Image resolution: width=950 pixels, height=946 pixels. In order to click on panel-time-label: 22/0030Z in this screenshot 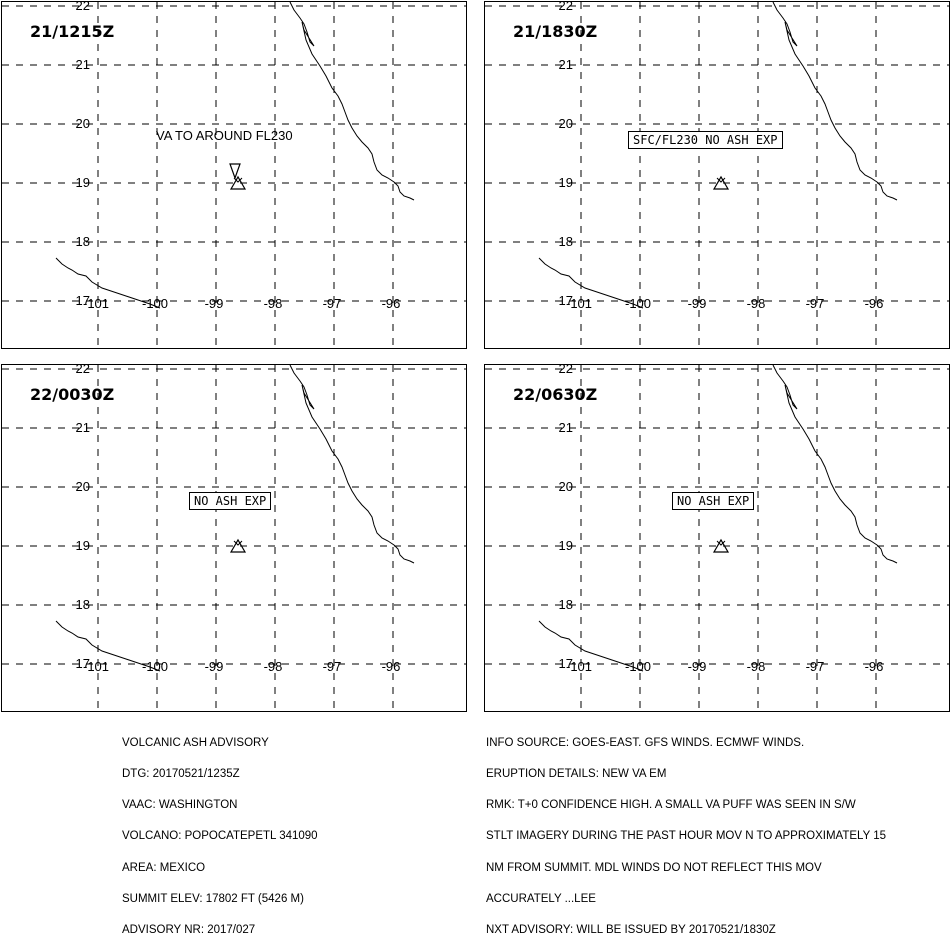, I will do `click(72, 394)`.